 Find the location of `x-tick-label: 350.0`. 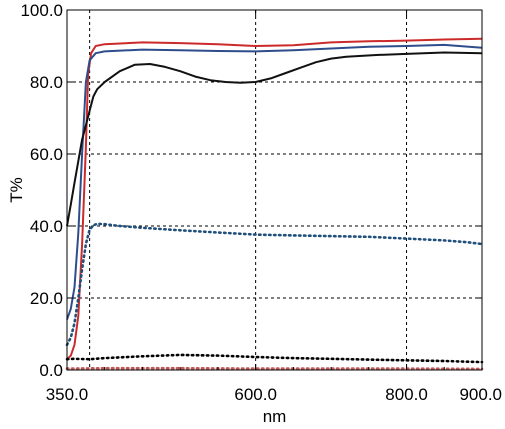

x-tick-label: 350.0 is located at coordinates (67, 394).